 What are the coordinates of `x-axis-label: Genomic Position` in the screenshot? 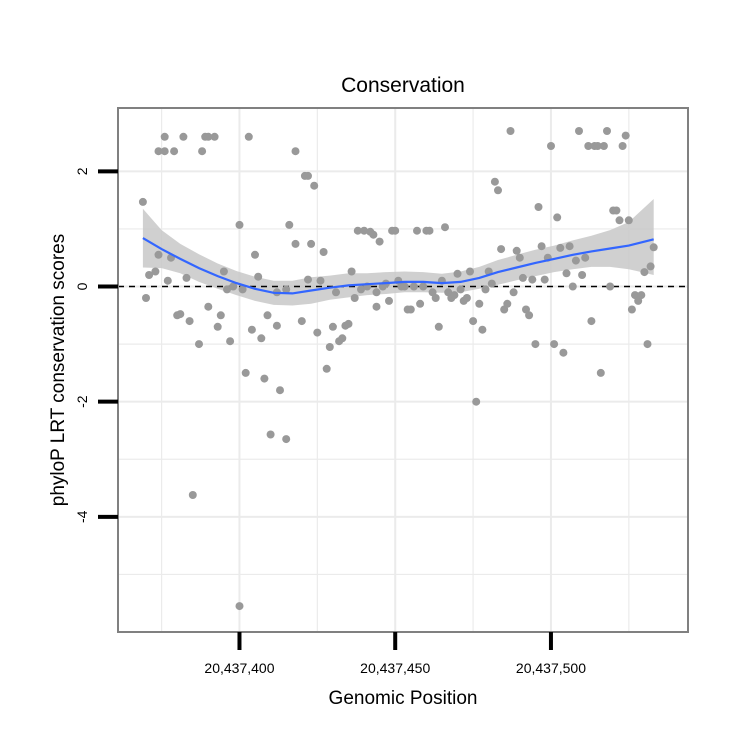 It's located at (403, 698).